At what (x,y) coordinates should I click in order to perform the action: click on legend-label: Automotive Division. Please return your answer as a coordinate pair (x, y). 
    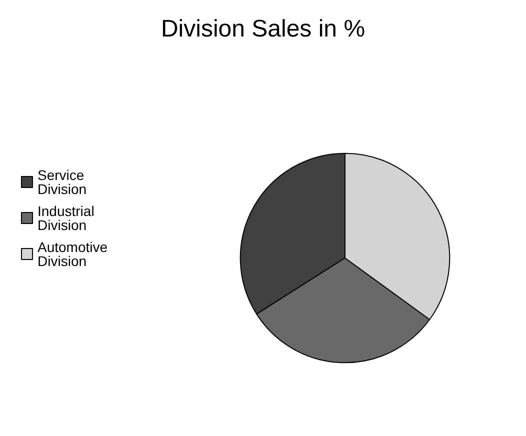
    Looking at the image, I should click on (75, 254).